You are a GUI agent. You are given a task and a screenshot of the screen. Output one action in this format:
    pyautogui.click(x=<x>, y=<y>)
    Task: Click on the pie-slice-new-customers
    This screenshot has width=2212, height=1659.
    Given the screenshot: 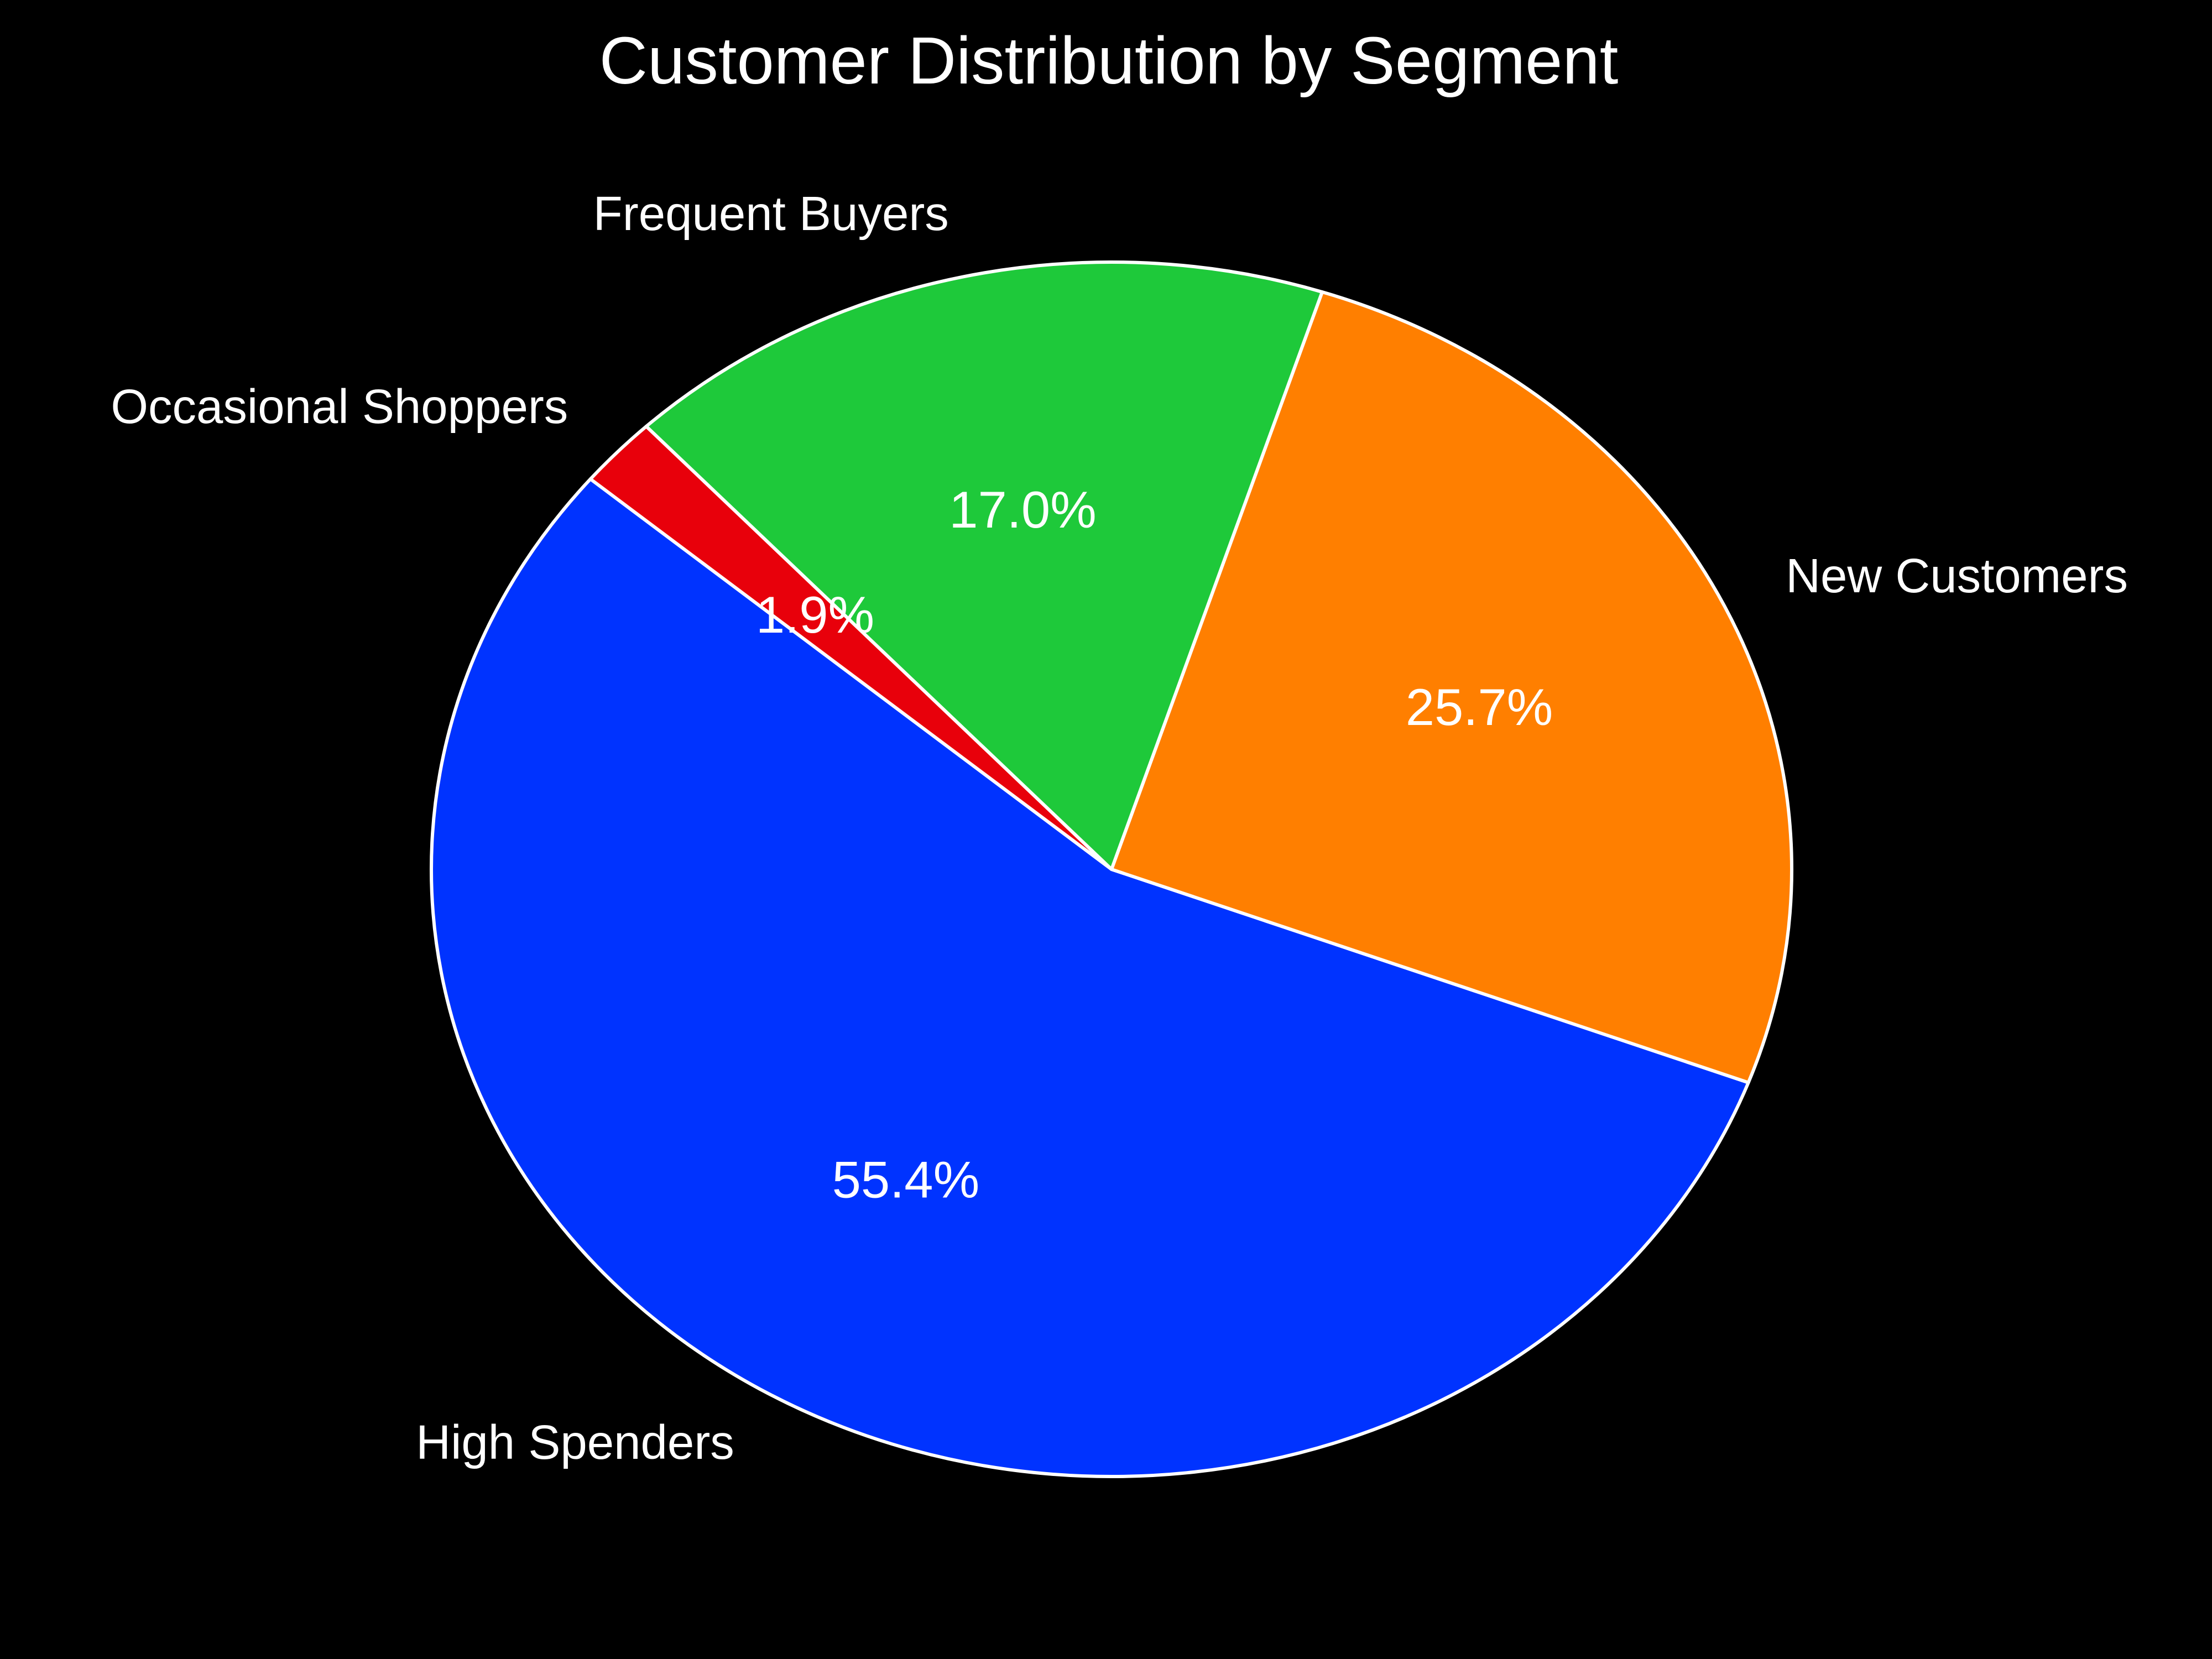 What is the action you would take?
    pyautogui.click(x=1451, y=687)
    